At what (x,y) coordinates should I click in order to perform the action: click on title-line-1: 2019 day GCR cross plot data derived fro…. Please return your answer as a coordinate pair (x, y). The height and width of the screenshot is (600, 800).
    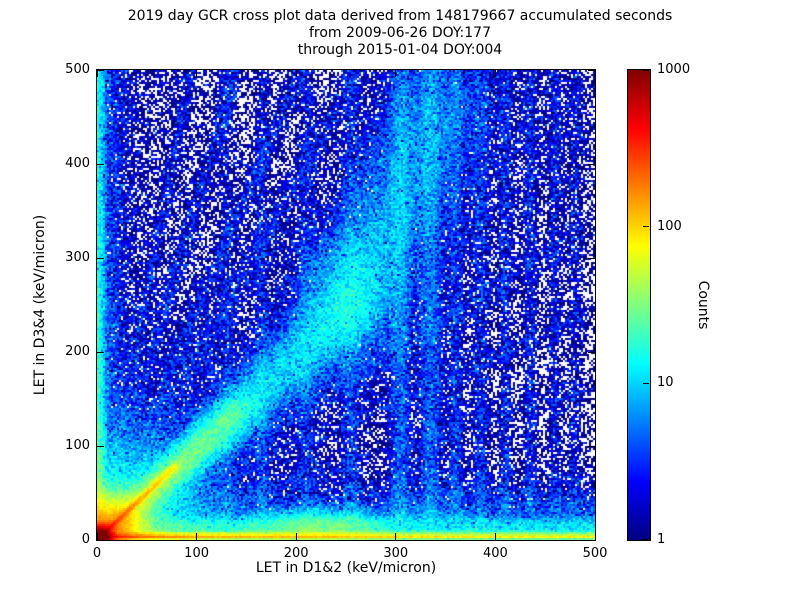
    Looking at the image, I should click on (400, 16).